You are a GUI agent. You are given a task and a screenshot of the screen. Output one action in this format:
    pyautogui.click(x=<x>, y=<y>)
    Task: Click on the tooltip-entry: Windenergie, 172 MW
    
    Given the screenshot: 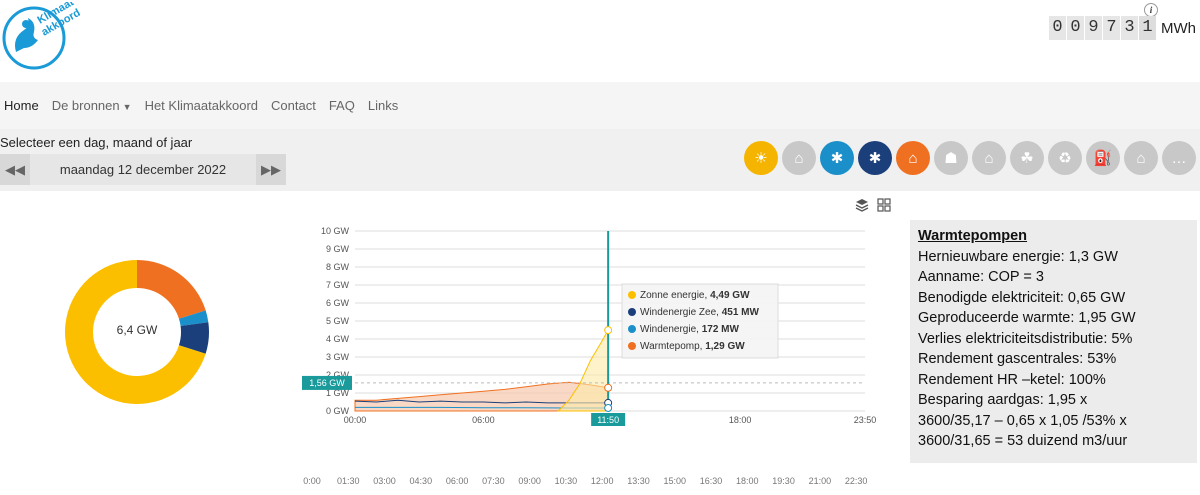 What is the action you would take?
    pyautogui.click(x=689, y=329)
    